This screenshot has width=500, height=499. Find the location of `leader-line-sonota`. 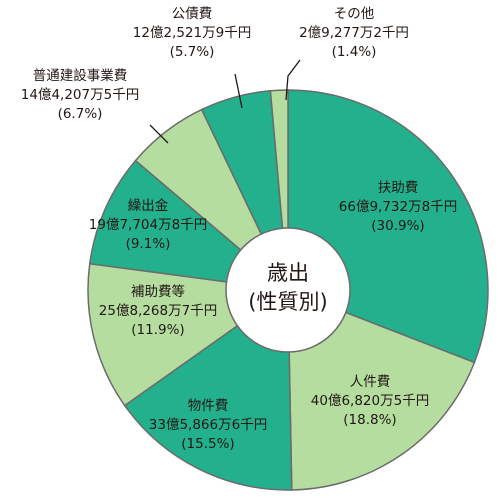

leader-line-sonota is located at coordinates (293, 80).